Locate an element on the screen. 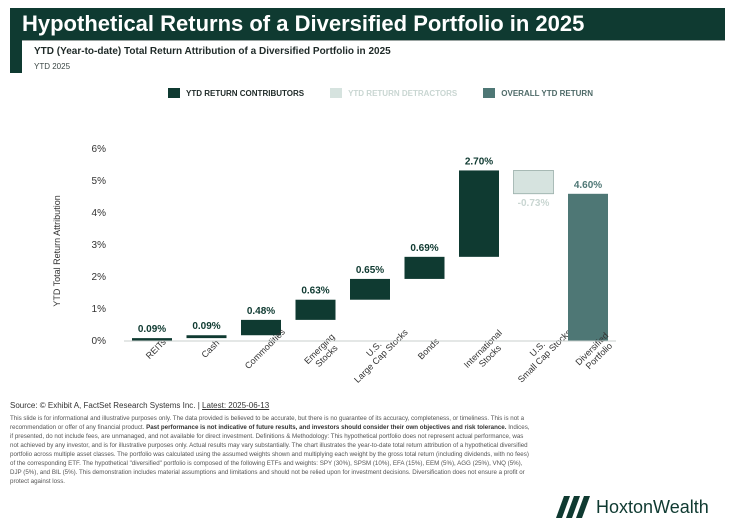 Image resolution: width=735 pixels, height=529 pixels. brand-logo: HoxtonWealth is located at coordinates (632, 507).